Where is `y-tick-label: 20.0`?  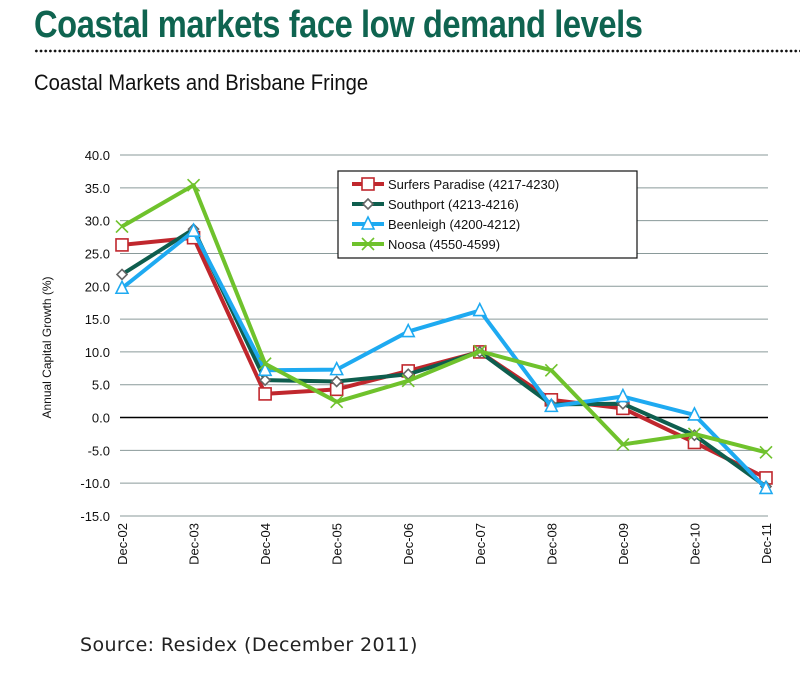 y-tick-label: 20.0 is located at coordinates (97, 286).